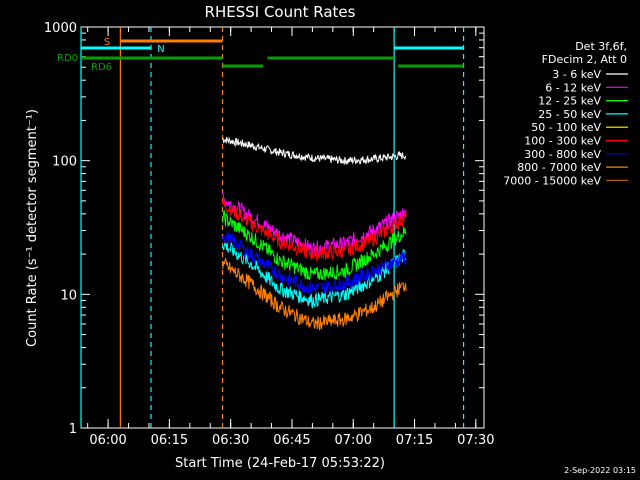 The height and width of the screenshot is (480, 640). I want to click on legend-label: 100 - 300 keV, so click(562, 141).